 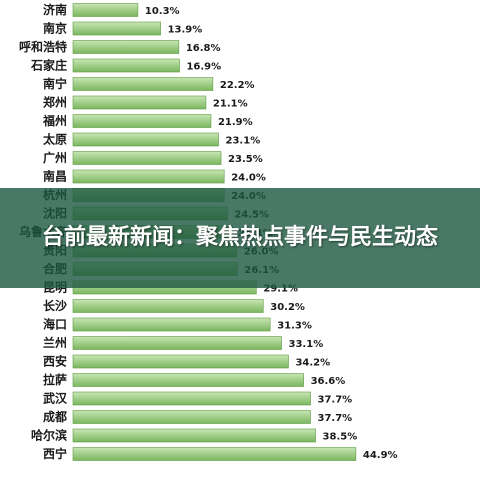 I want to click on category-label: 西宁, so click(x=55, y=453).